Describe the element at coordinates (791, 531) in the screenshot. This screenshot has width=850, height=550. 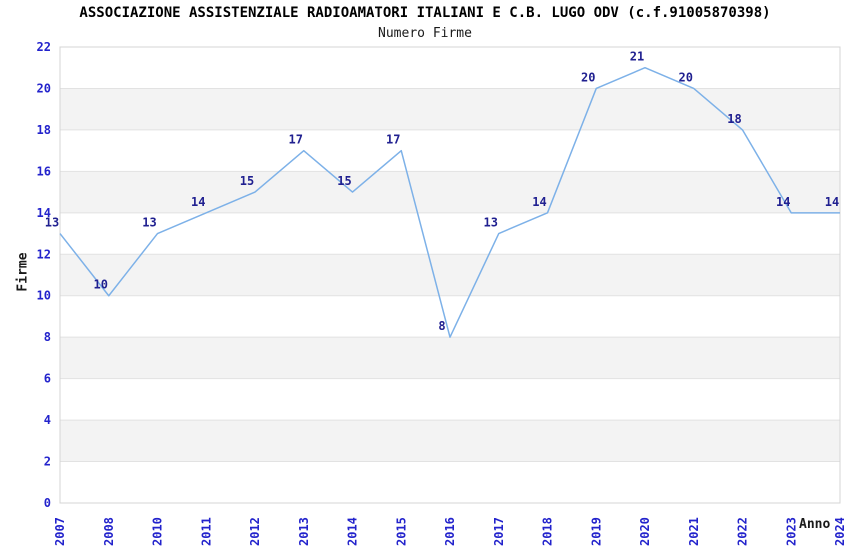
I see `x-tick-label: 2023` at that location.